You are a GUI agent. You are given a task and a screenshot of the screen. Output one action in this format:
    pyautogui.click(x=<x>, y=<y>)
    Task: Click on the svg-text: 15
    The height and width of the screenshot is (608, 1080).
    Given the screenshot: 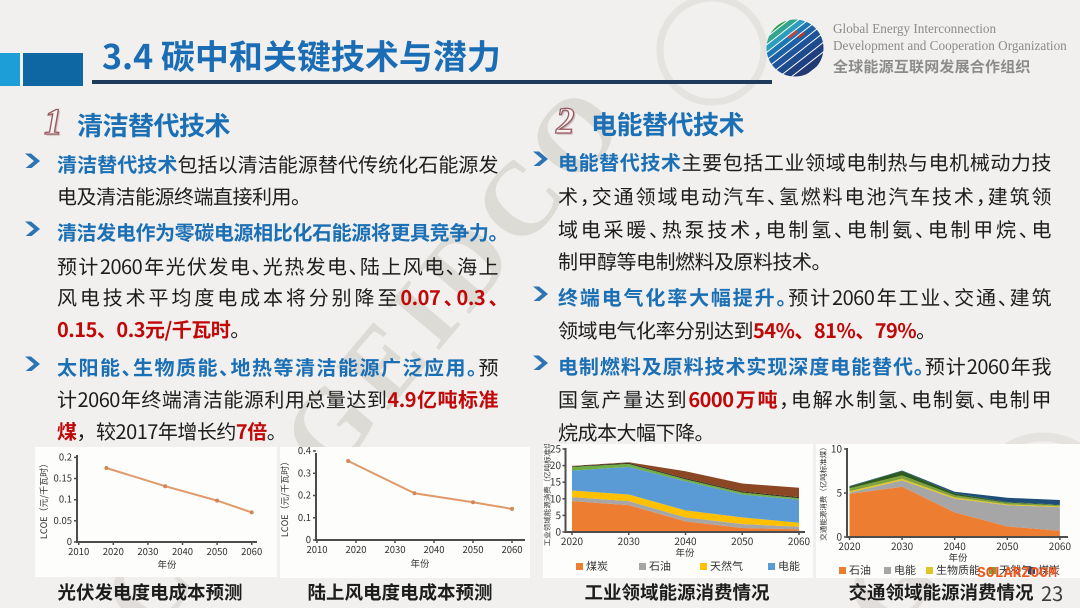 What is the action you would take?
    pyautogui.click(x=556, y=481)
    